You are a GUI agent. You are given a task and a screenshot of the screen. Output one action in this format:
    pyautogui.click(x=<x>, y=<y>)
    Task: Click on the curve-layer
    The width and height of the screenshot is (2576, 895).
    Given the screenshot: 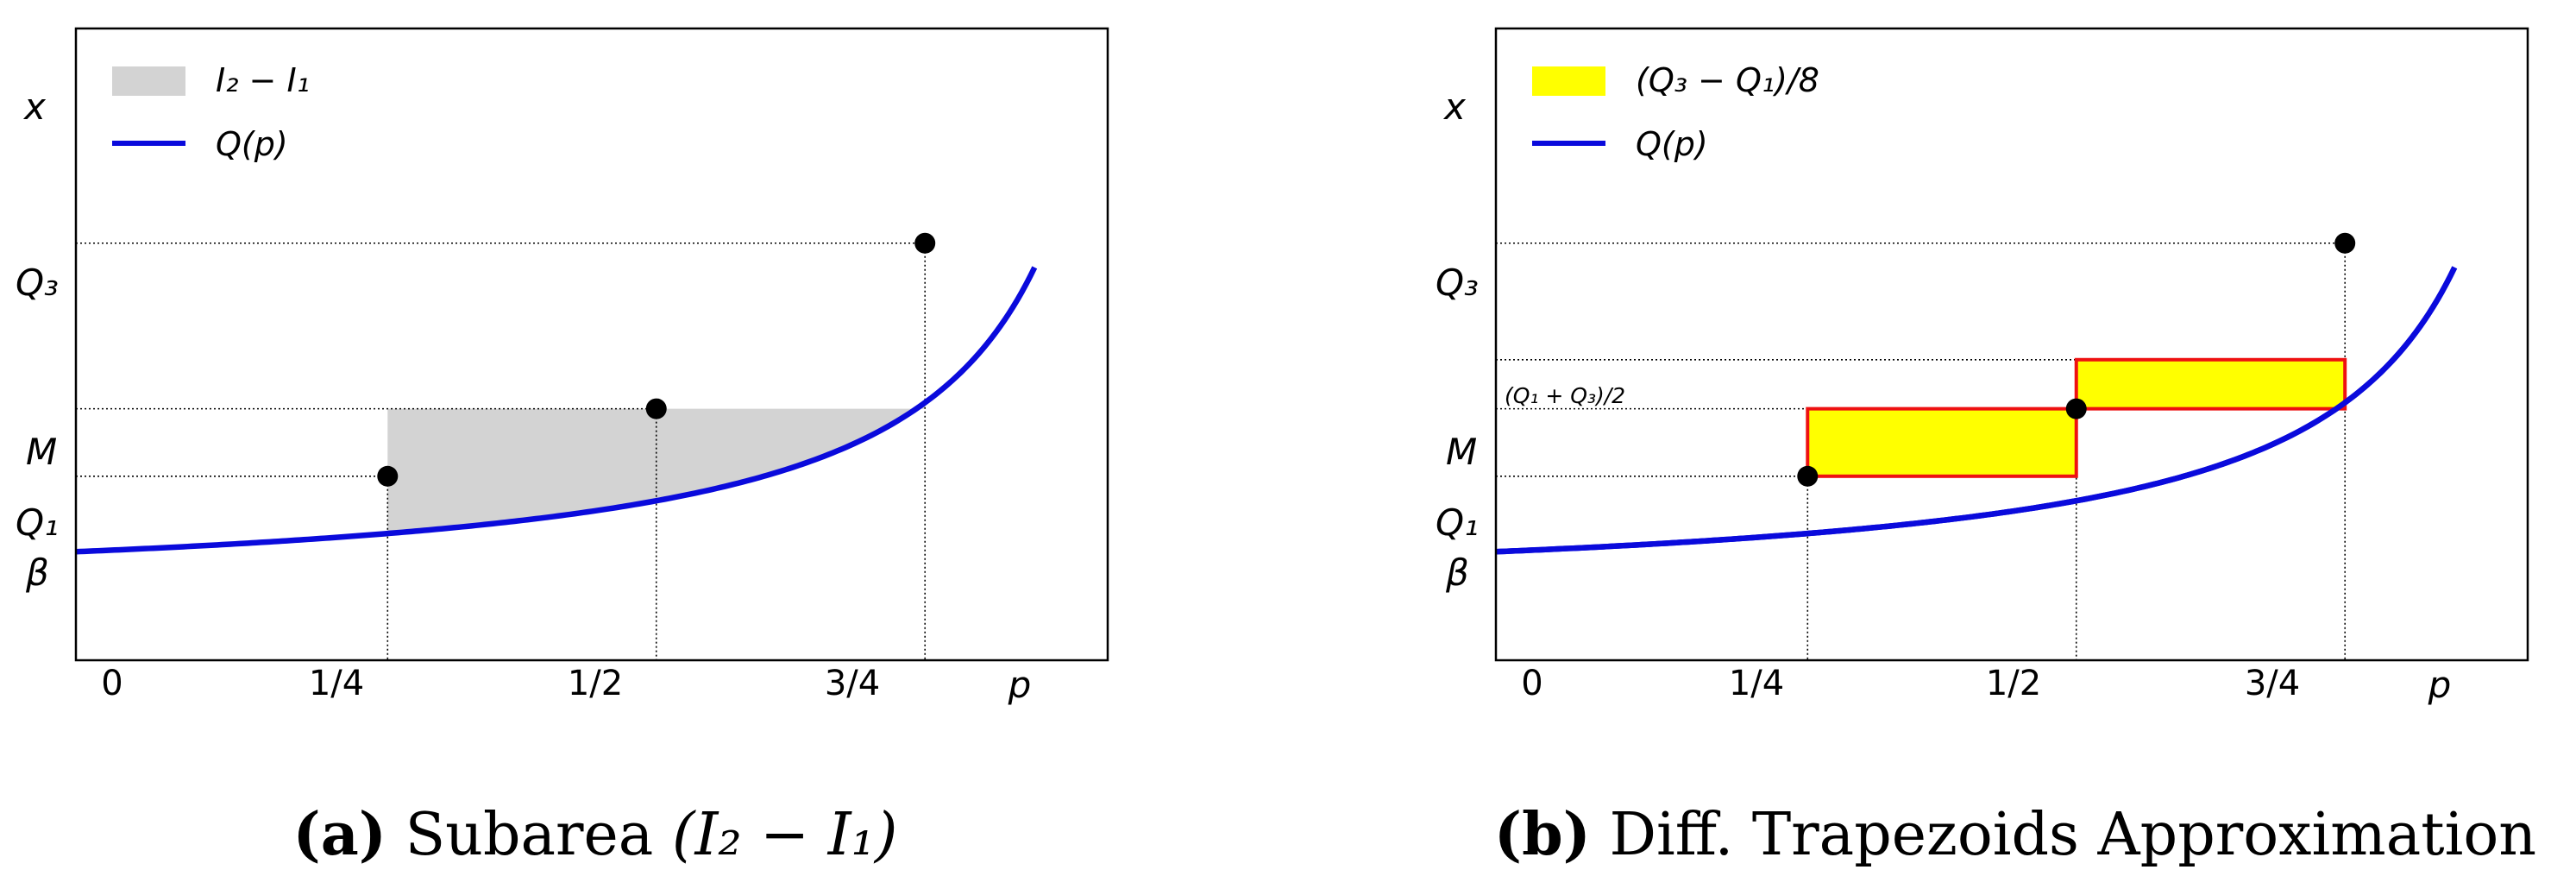 What is the action you would take?
    pyautogui.click(x=556, y=410)
    